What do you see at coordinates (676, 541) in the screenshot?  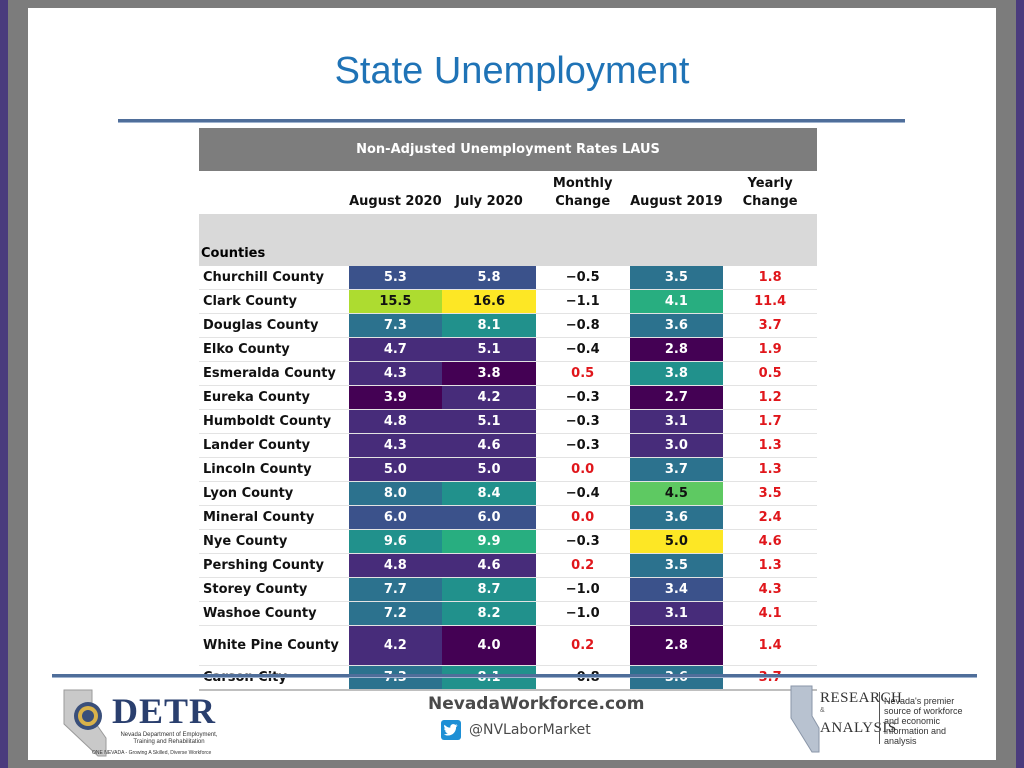 I see `aug2019-value: 5.0` at bounding box center [676, 541].